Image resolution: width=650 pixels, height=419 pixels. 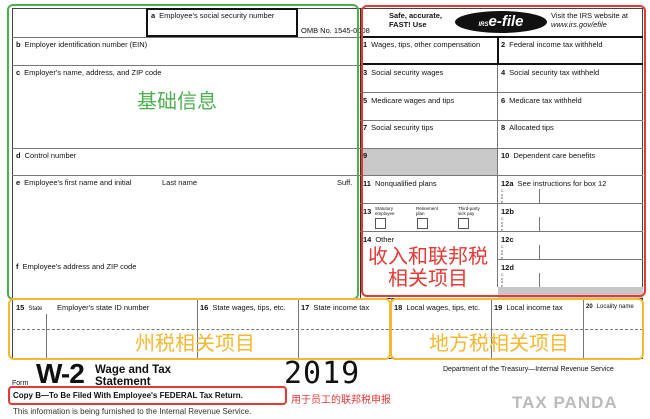 What do you see at coordinates (74, 182) in the screenshot?
I see `employee-name-field: e Employee's first name and initial` at bounding box center [74, 182].